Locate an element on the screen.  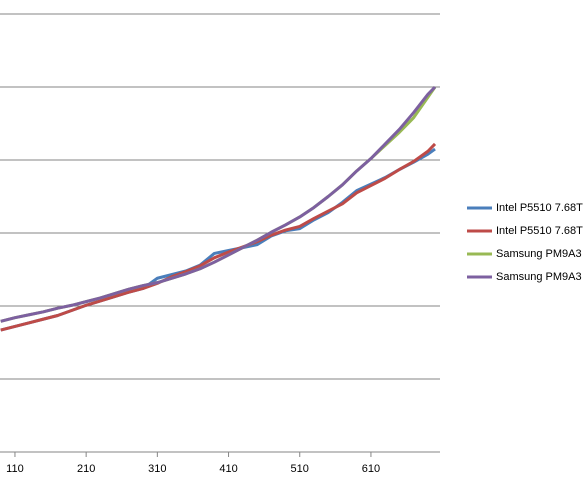
x-tick-label: 610 is located at coordinates (371, 469).